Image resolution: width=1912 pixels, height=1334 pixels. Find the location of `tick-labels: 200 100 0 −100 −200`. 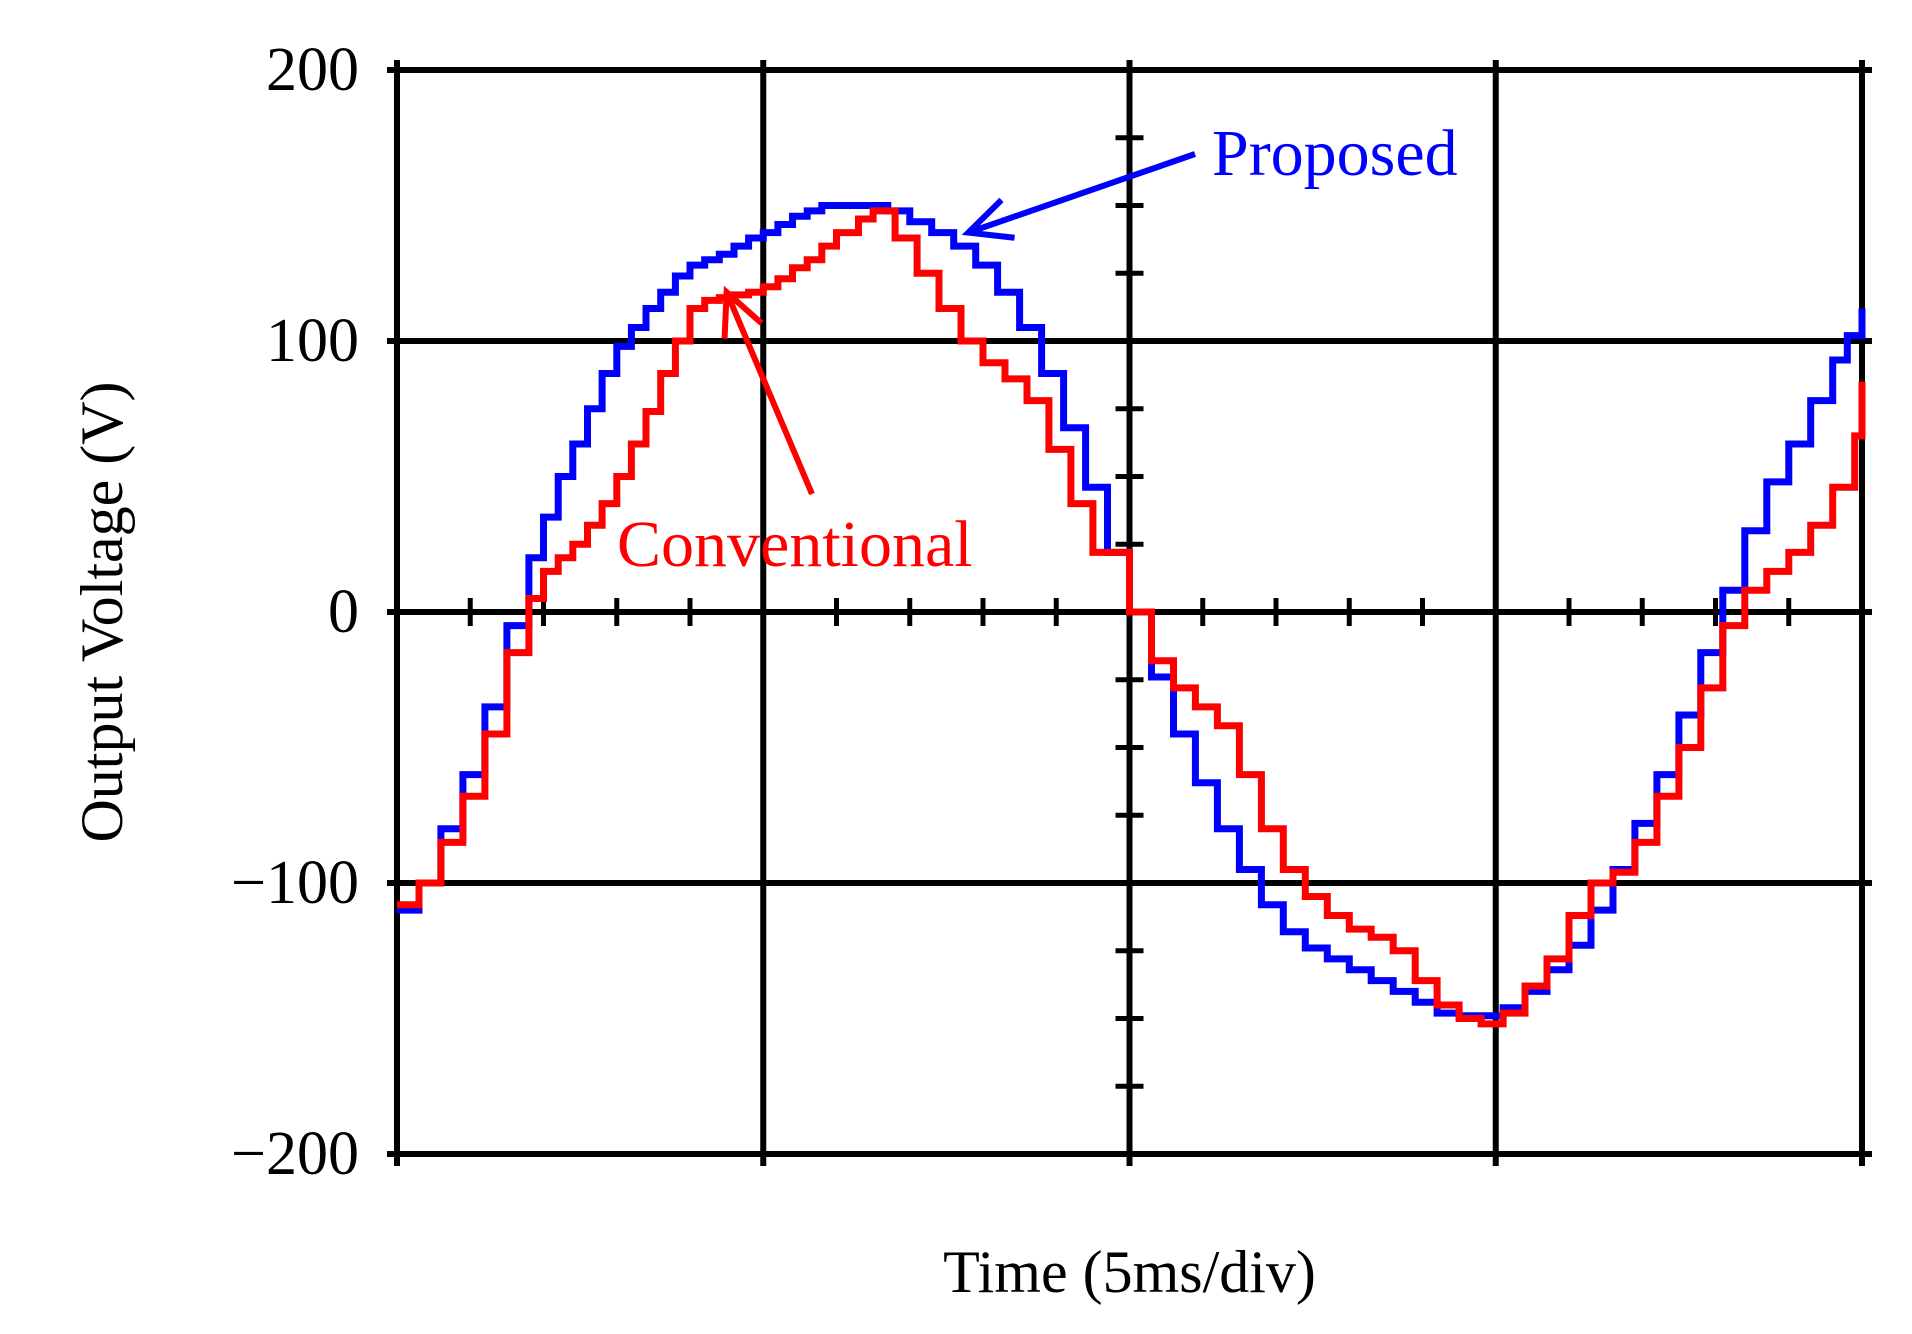

tick-labels: 200 100 0 −100 −200 is located at coordinates (295, 612).